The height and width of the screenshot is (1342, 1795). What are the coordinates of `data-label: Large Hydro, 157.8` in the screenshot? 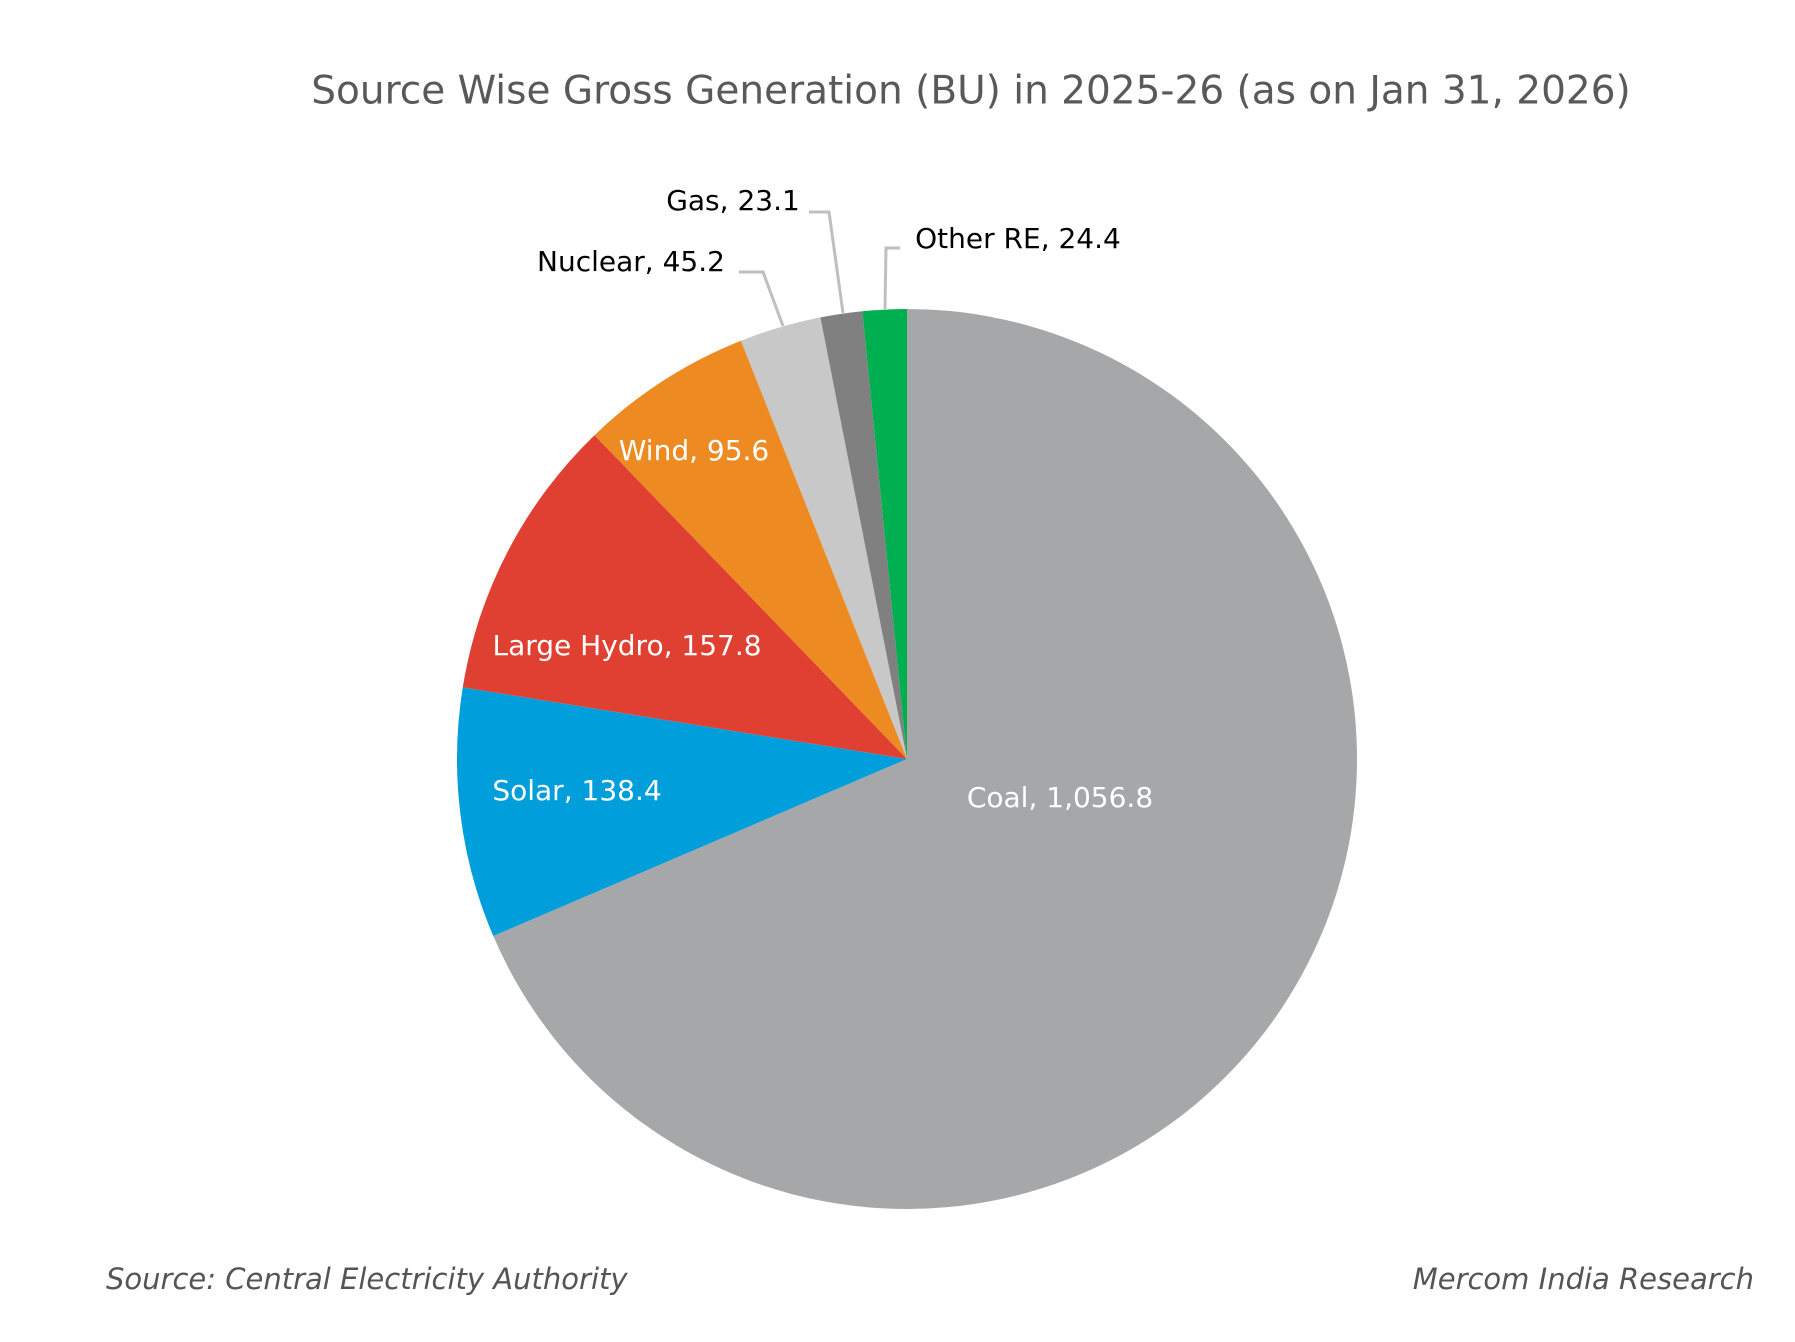 It's located at (626, 645).